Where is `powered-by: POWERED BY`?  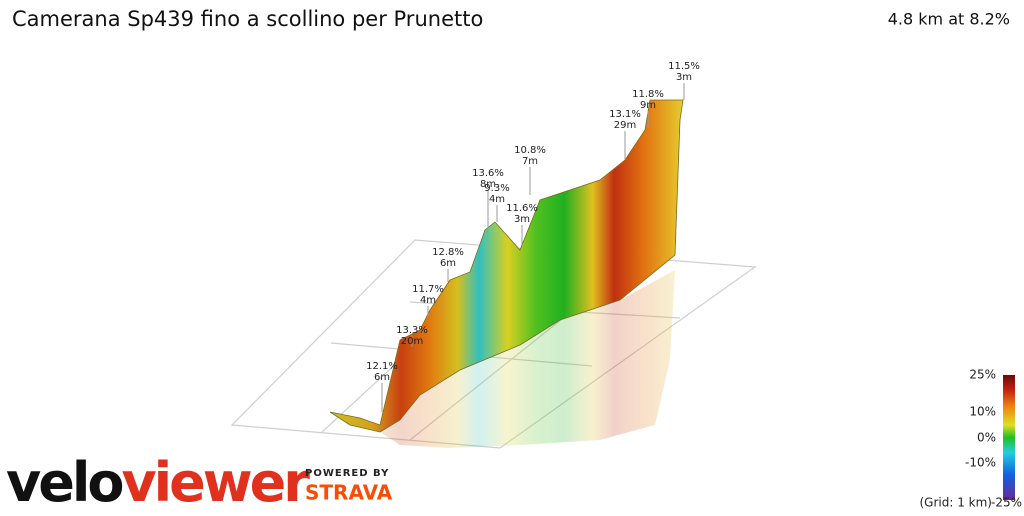 powered-by: POWERED BY is located at coordinates (347, 473).